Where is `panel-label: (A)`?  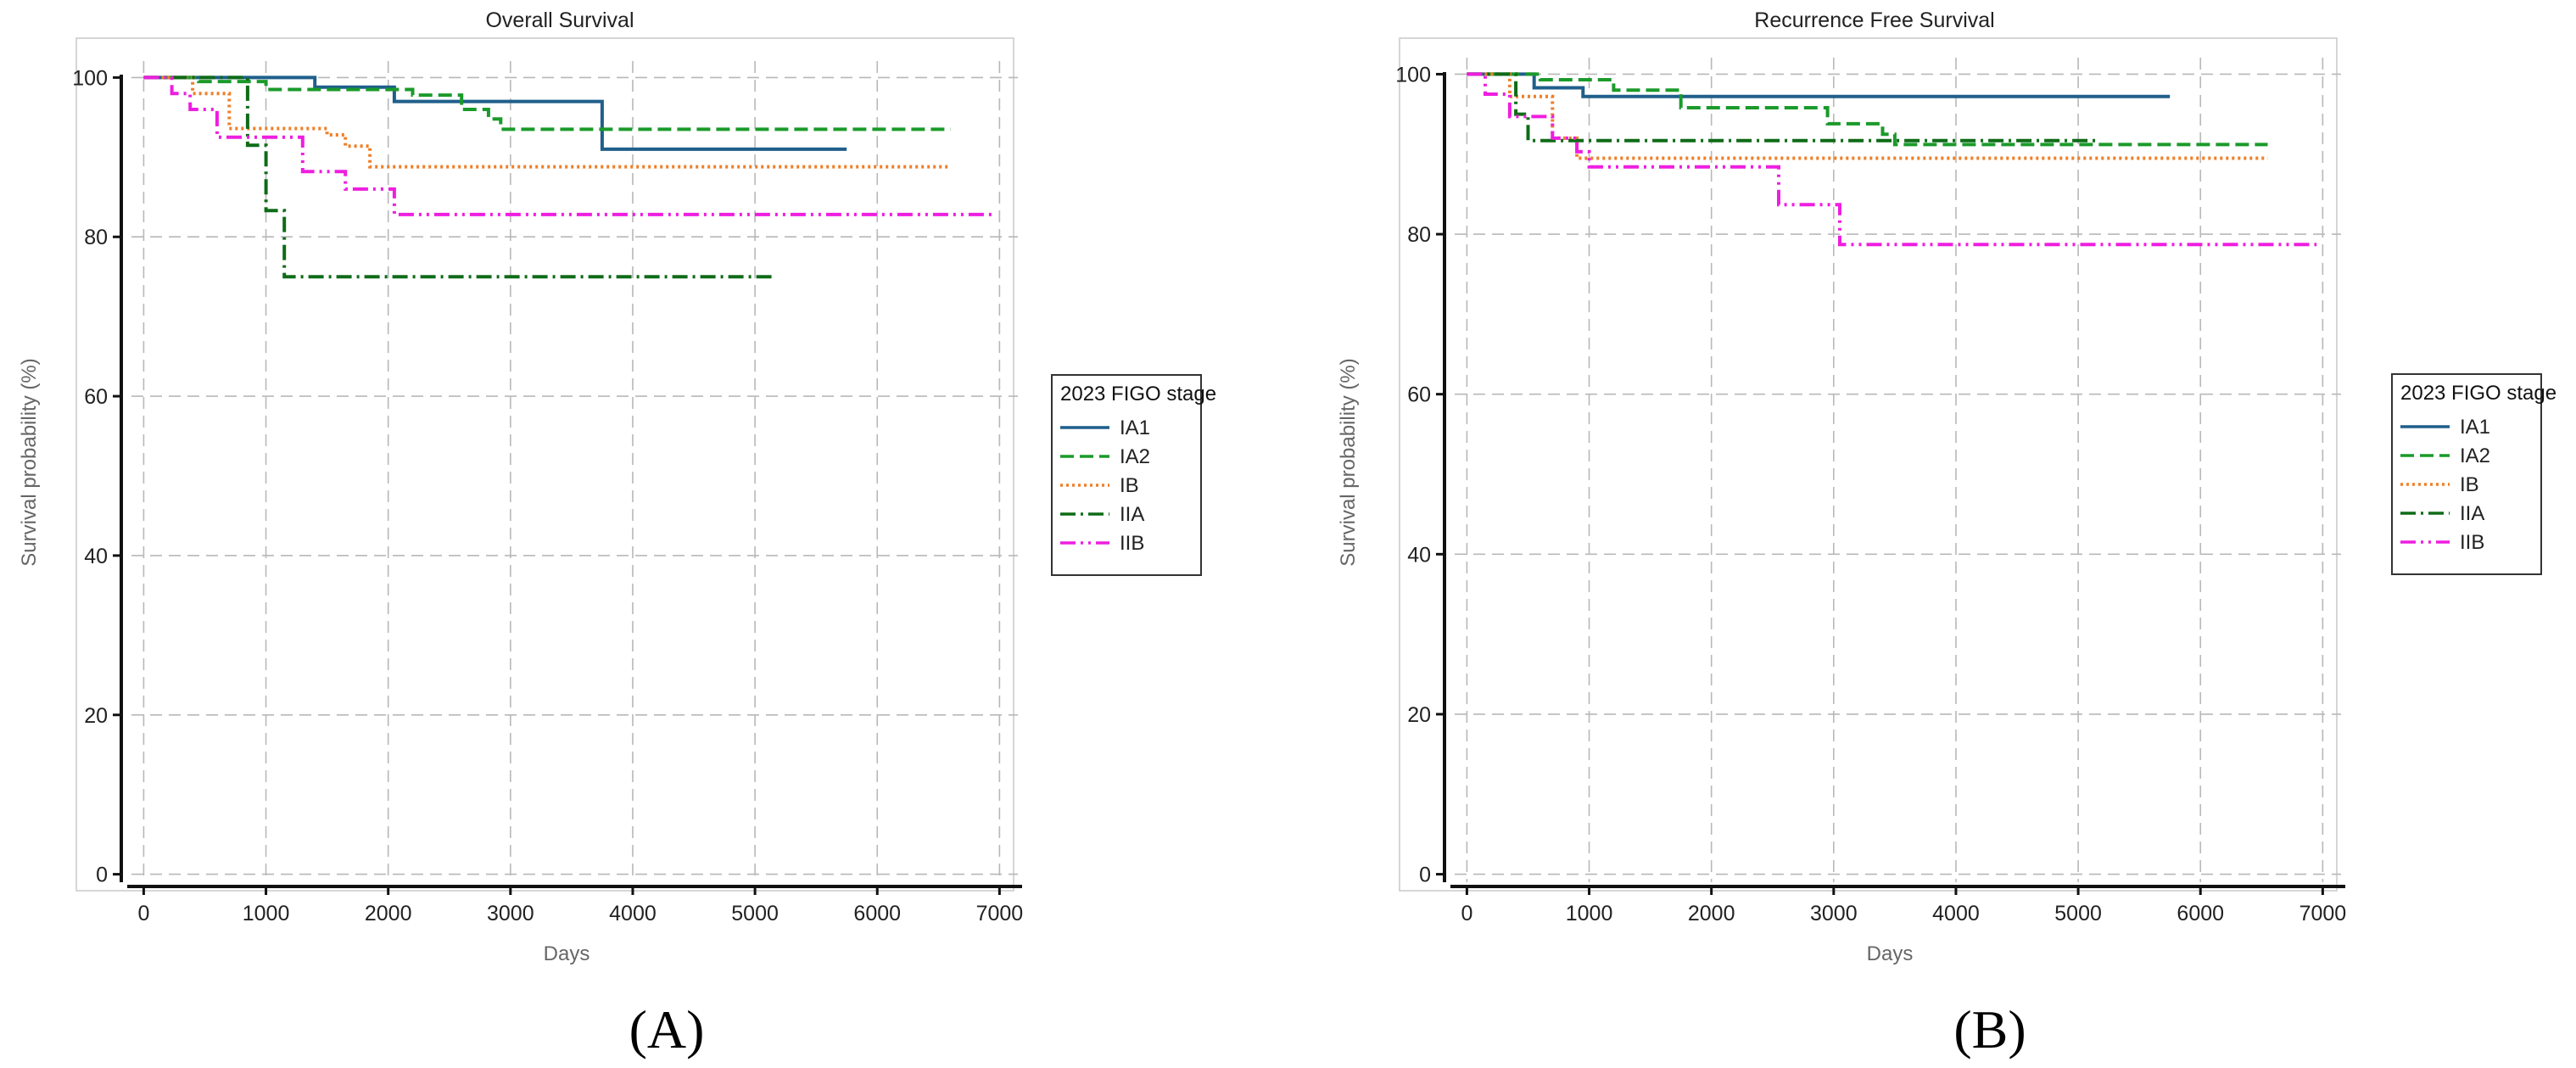
panel-label: (A) is located at coordinates (667, 1029).